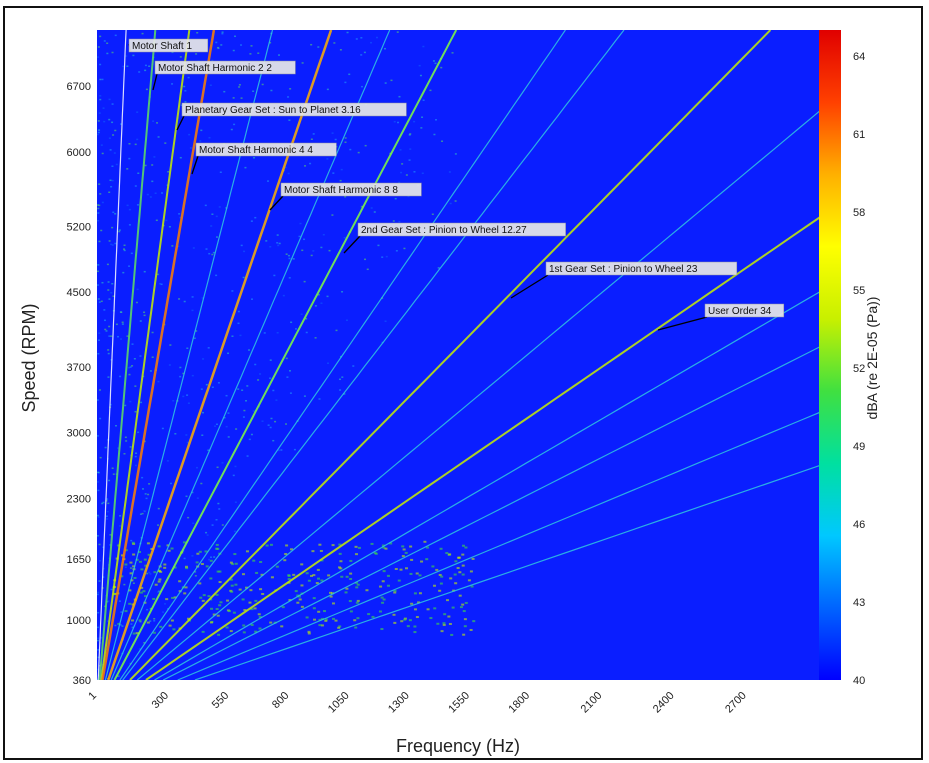 The height and width of the screenshot is (763, 929). Describe the element at coordinates (158, 355) in the screenshot. I see `order-line` at that location.